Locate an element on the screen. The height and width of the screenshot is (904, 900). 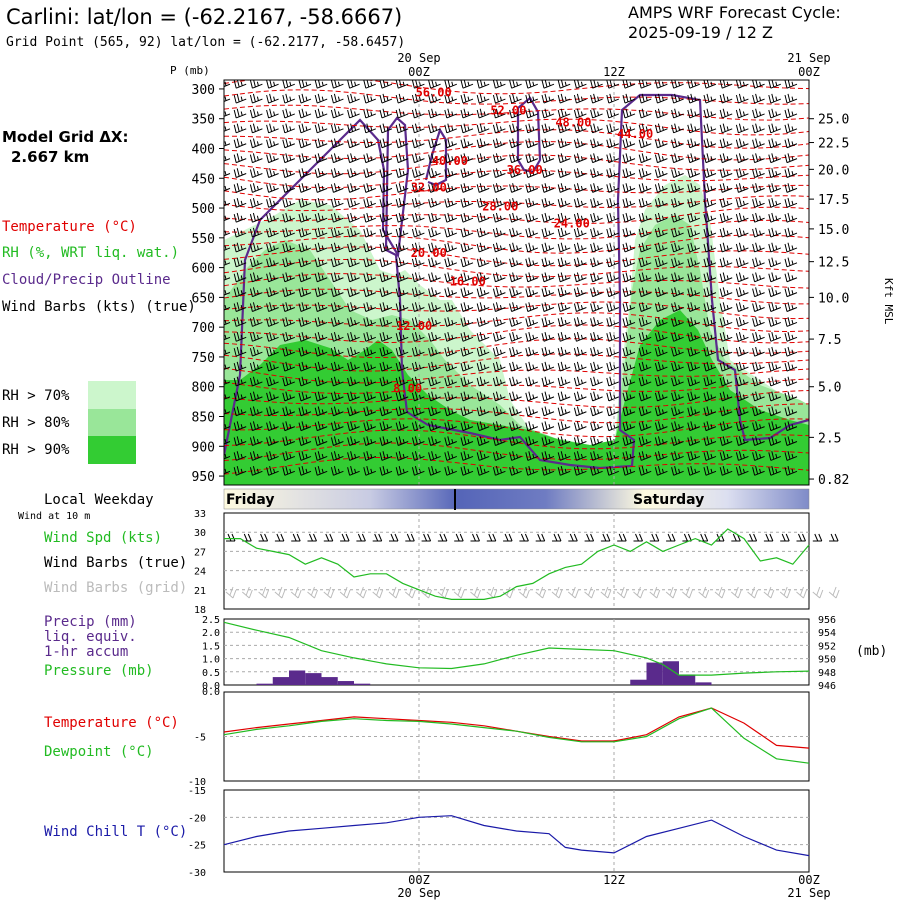
pressure-tick: 300 is located at coordinates (203, 90).